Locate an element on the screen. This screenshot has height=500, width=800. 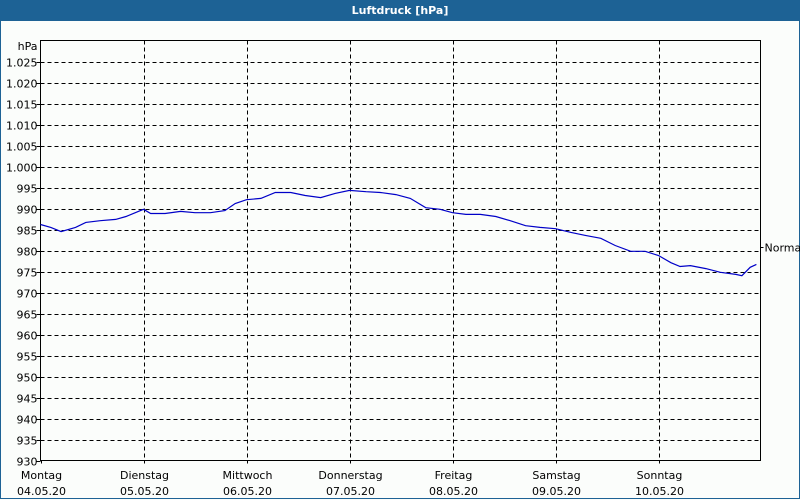
y-tick-label: 965 is located at coordinates (27, 315).